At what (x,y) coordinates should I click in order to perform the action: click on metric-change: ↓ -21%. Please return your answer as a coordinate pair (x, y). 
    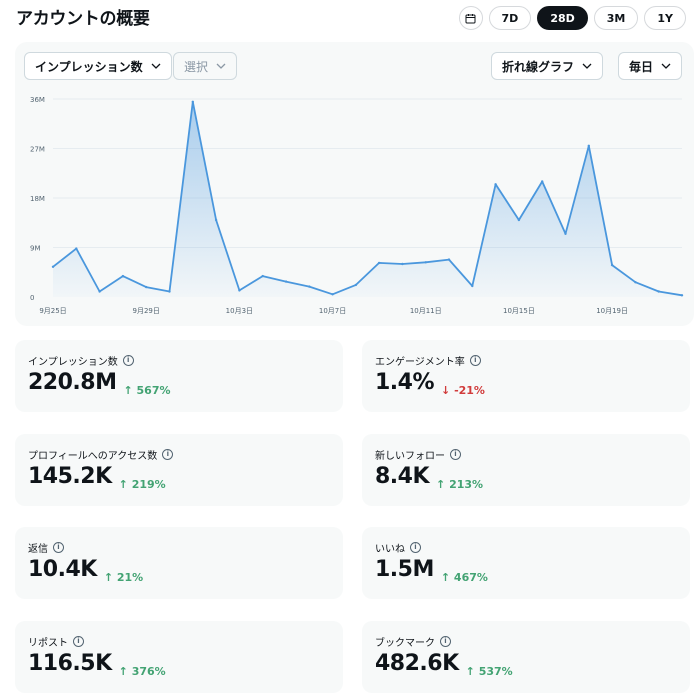
    Looking at the image, I should click on (463, 390).